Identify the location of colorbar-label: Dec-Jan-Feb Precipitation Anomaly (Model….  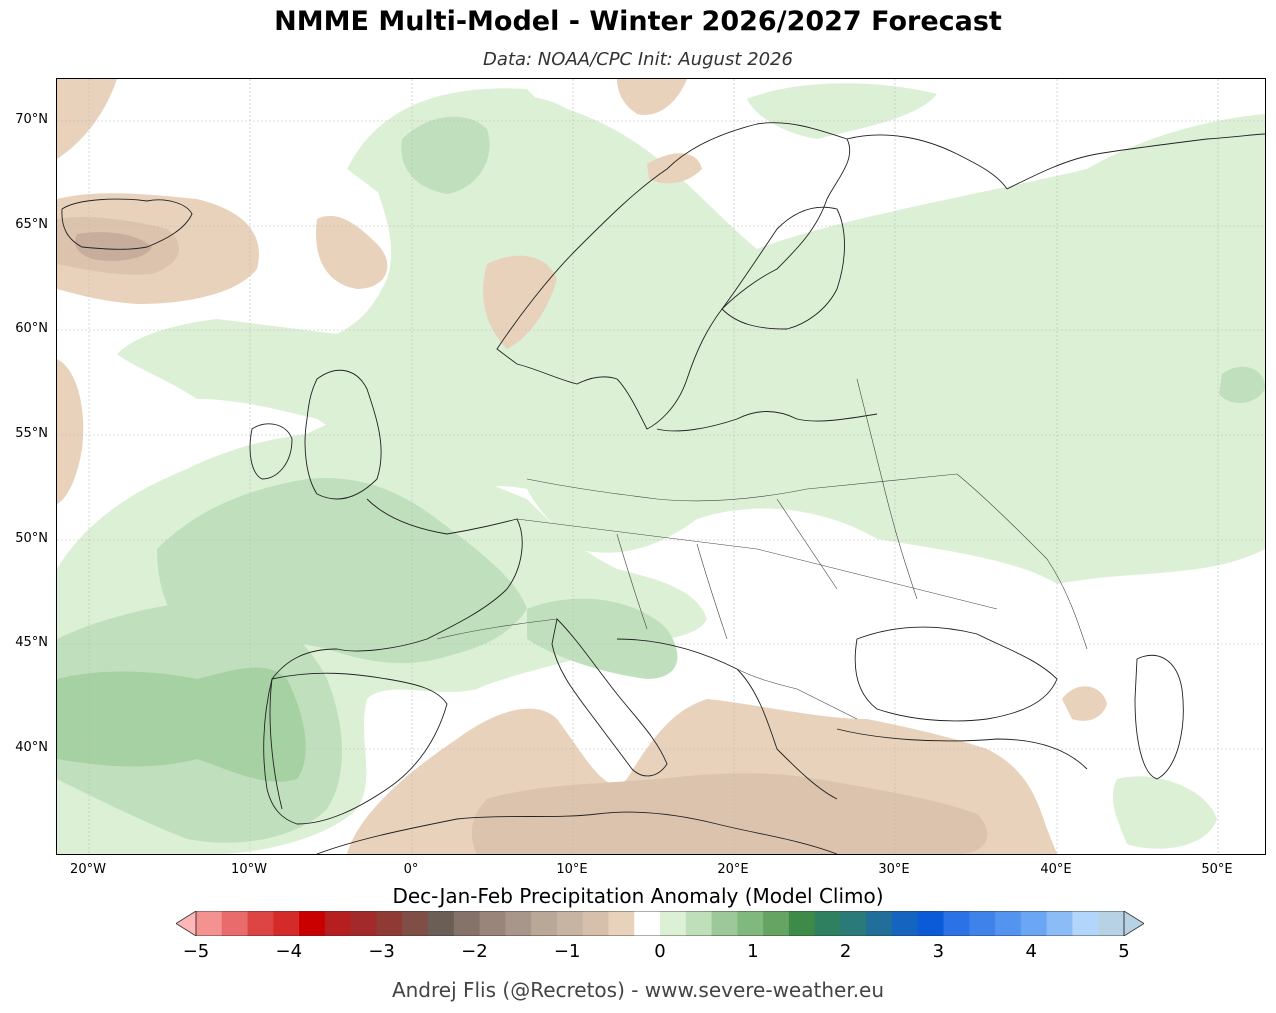
(638, 896).